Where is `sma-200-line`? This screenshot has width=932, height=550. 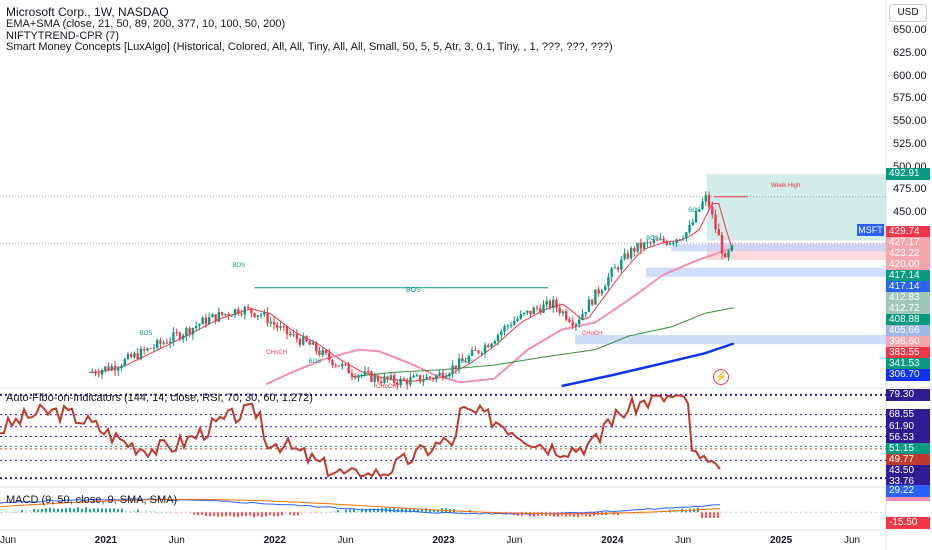 sma-200-line is located at coordinates (648, 365).